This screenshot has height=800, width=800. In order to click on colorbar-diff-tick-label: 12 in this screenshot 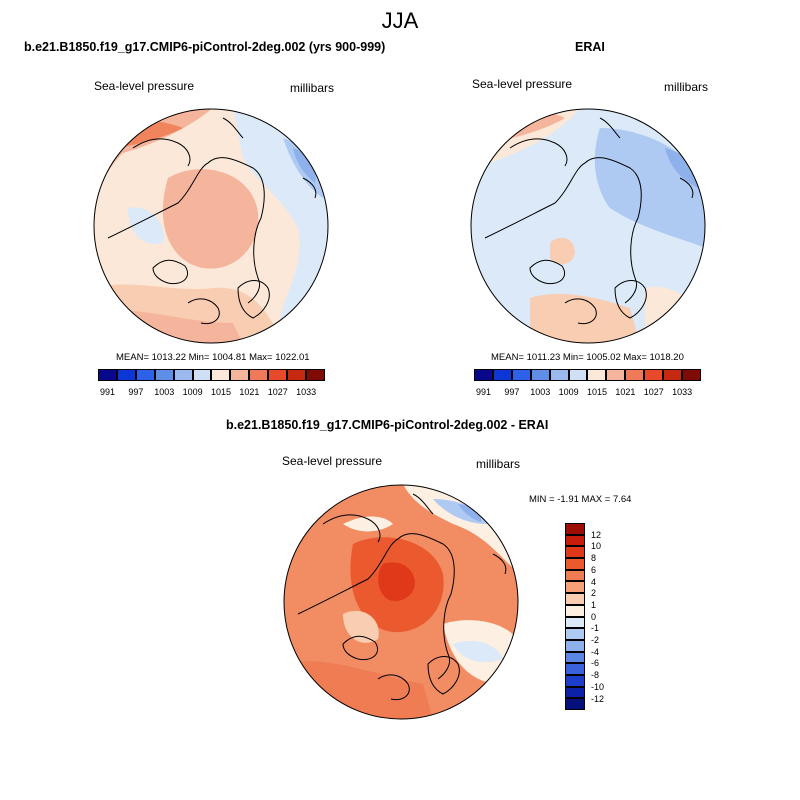, I will do `click(596, 534)`.